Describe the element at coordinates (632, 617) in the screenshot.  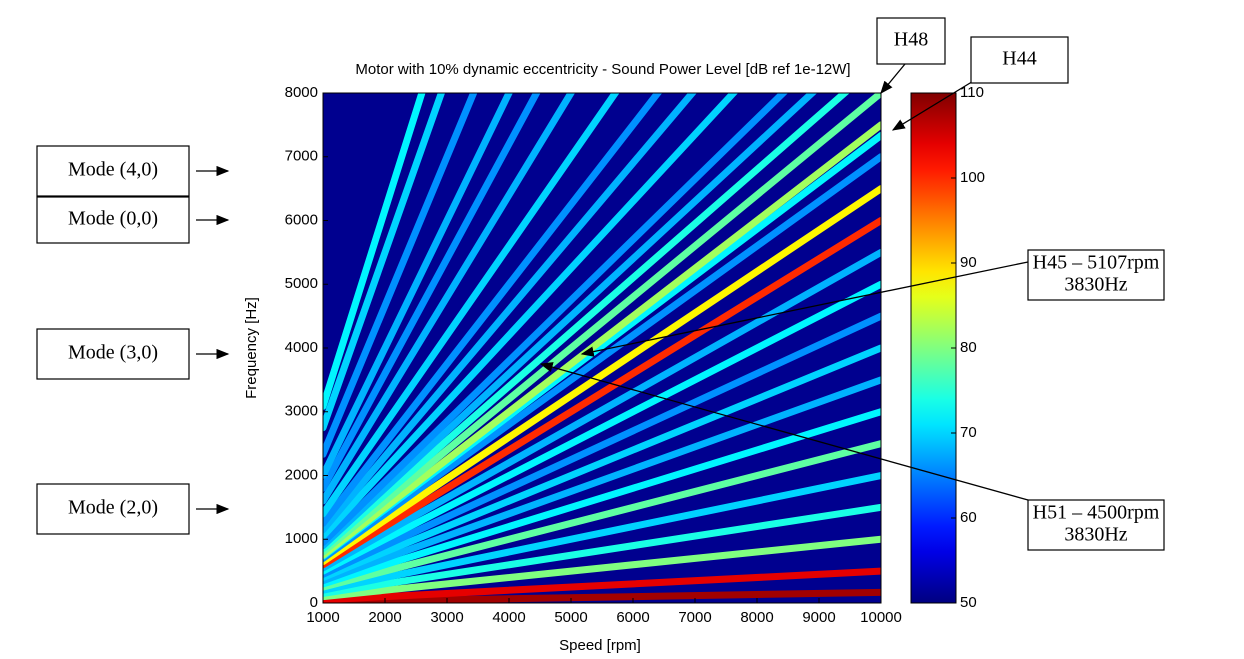
I see `x-tick-label: 6000` at that location.